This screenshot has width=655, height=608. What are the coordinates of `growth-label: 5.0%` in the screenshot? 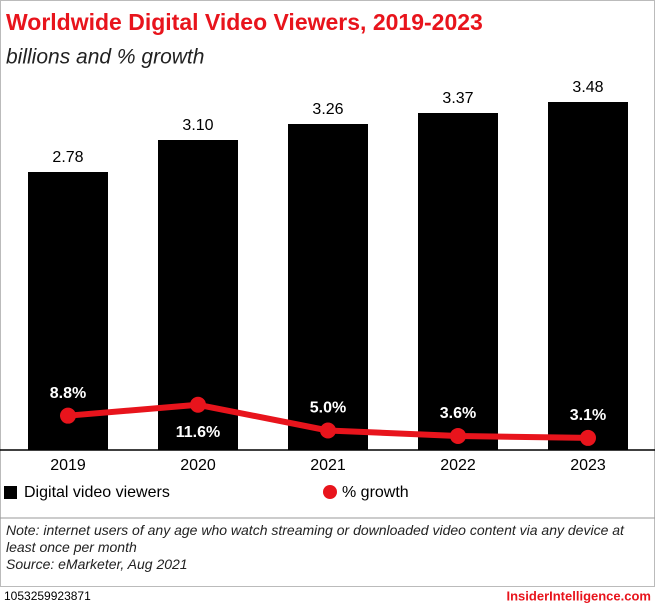 It's located at (328, 408).